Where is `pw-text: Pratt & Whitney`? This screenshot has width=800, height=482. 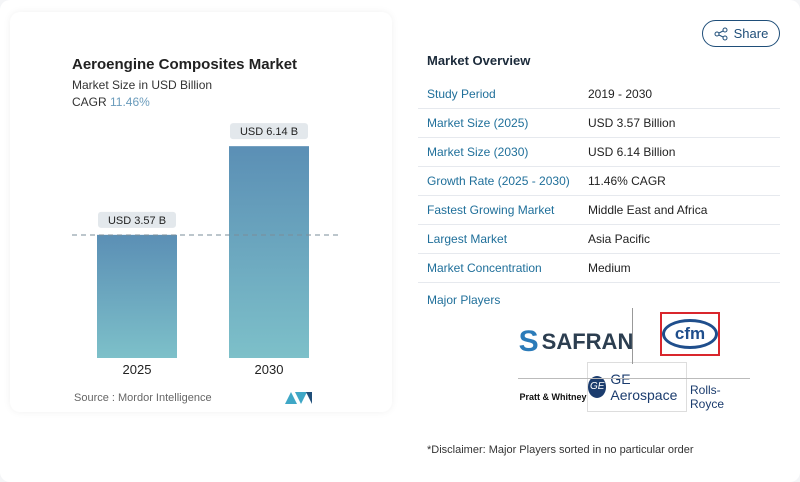
pw-text: Pratt & Whitney is located at coordinates (553, 397).